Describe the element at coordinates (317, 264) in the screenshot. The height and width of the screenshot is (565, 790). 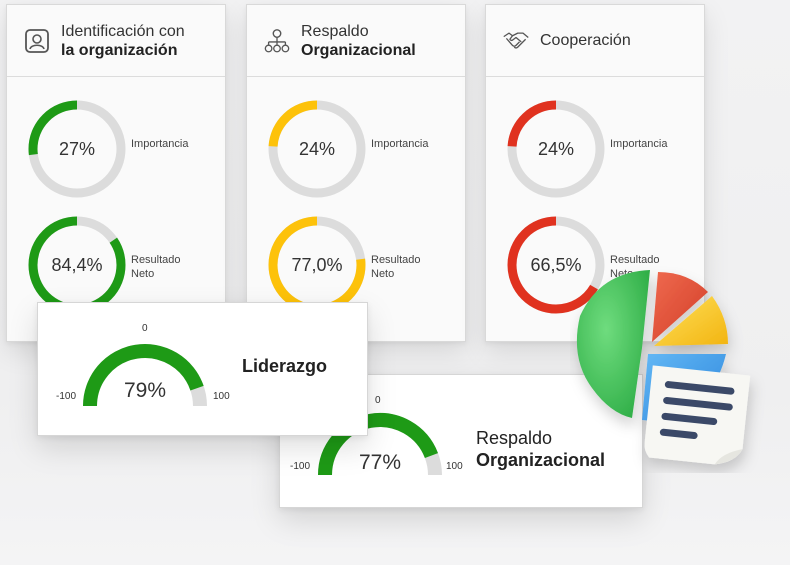
I see `result-value: 77,0%` at that location.